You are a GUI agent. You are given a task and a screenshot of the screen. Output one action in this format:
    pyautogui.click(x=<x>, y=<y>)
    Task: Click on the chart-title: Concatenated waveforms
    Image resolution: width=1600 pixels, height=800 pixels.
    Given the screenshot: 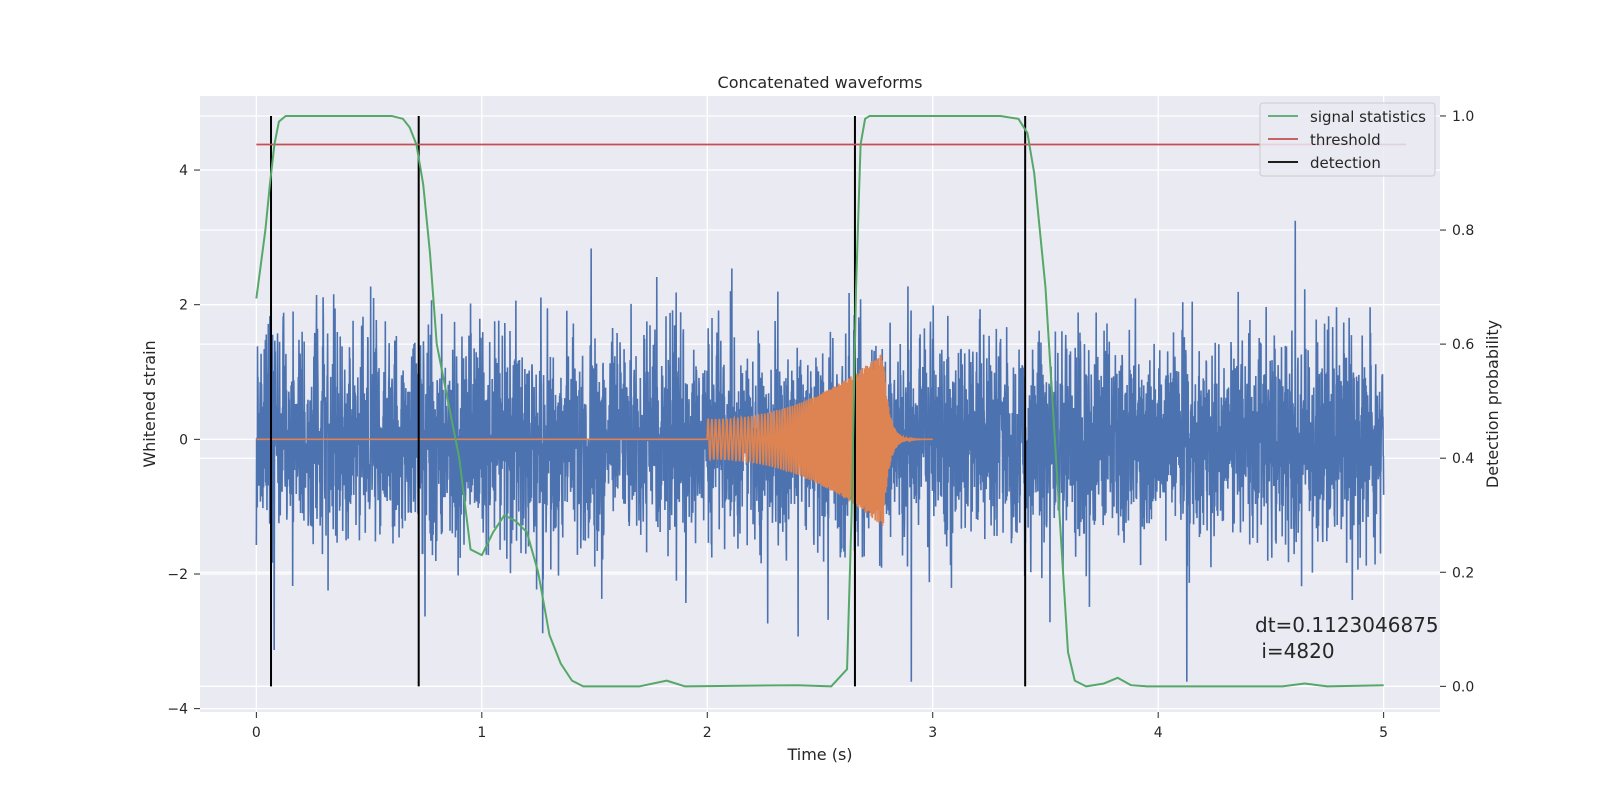 What is the action you would take?
    pyautogui.click(x=820, y=82)
    